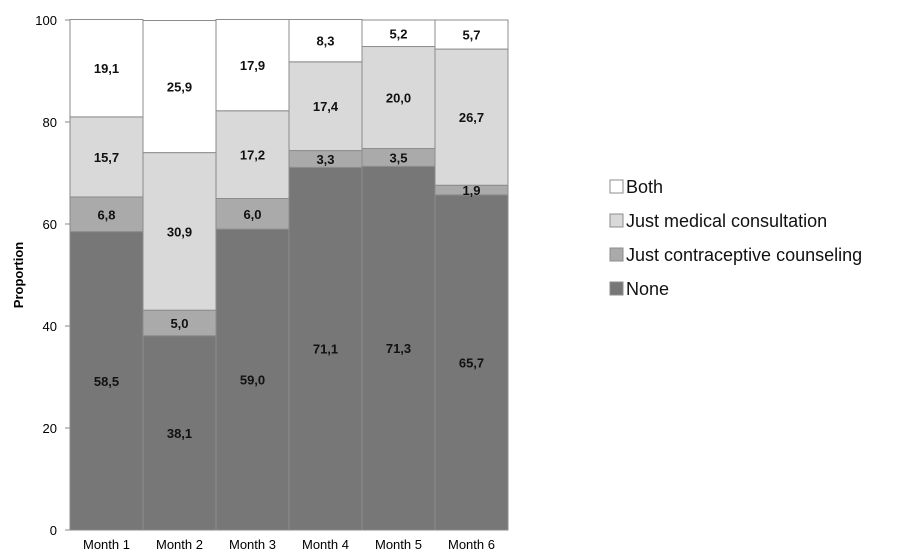  I want to click on x-tick-label: Month 3, so click(252, 544).